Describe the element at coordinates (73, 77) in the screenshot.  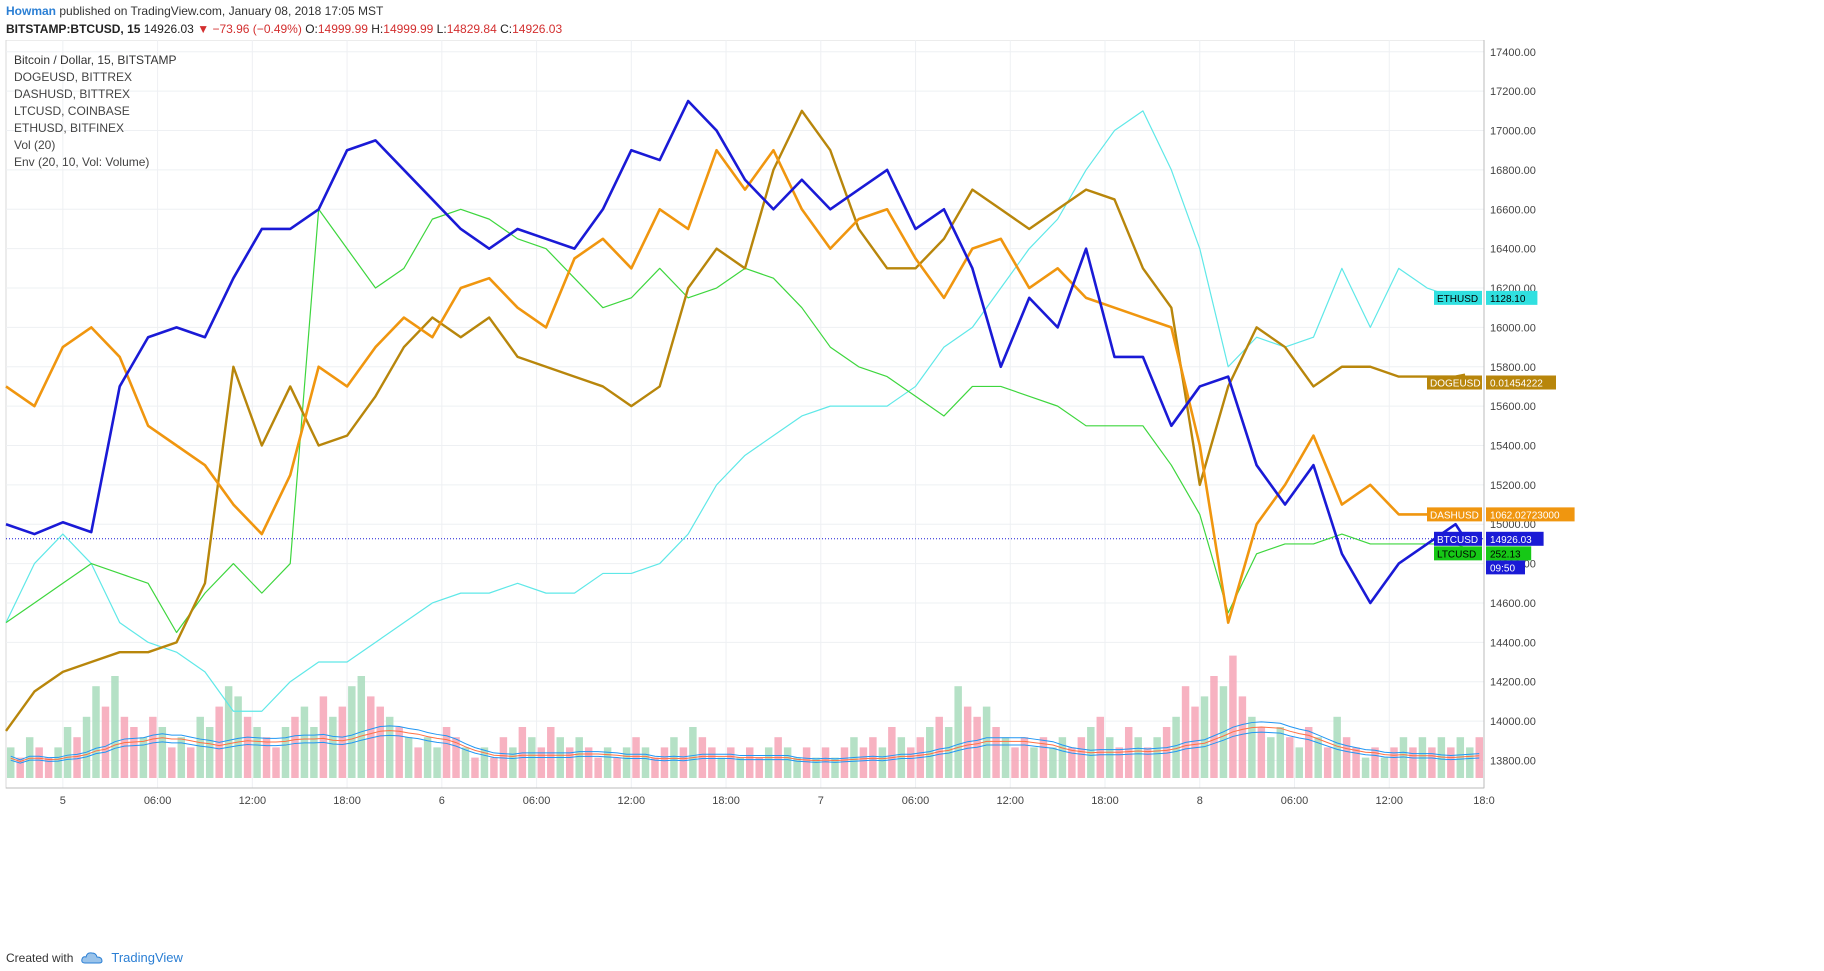
I see `legend-item-dogeusd: DOGEUSD, BITTREX` at that location.